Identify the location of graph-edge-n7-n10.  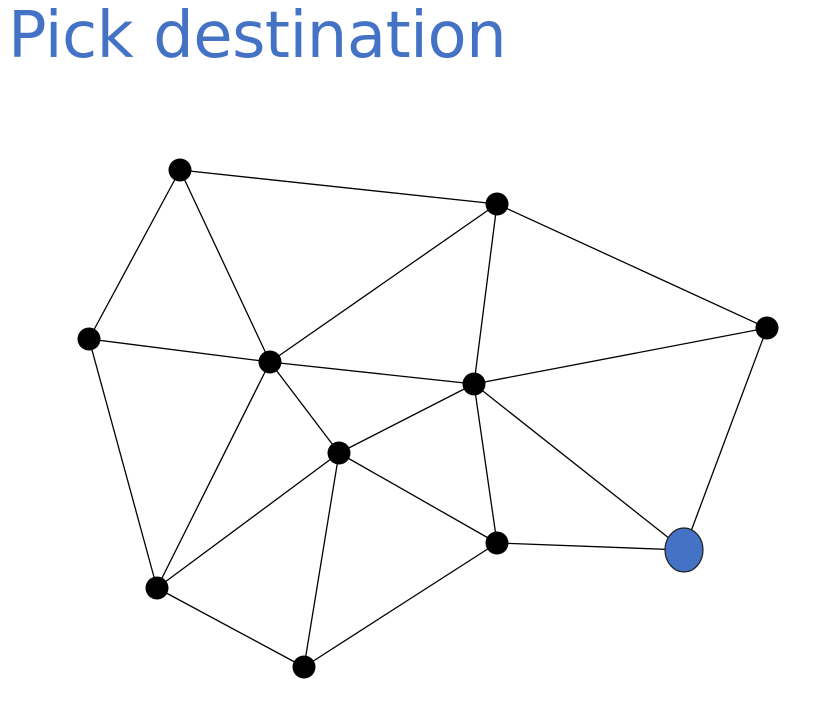
(321, 560).